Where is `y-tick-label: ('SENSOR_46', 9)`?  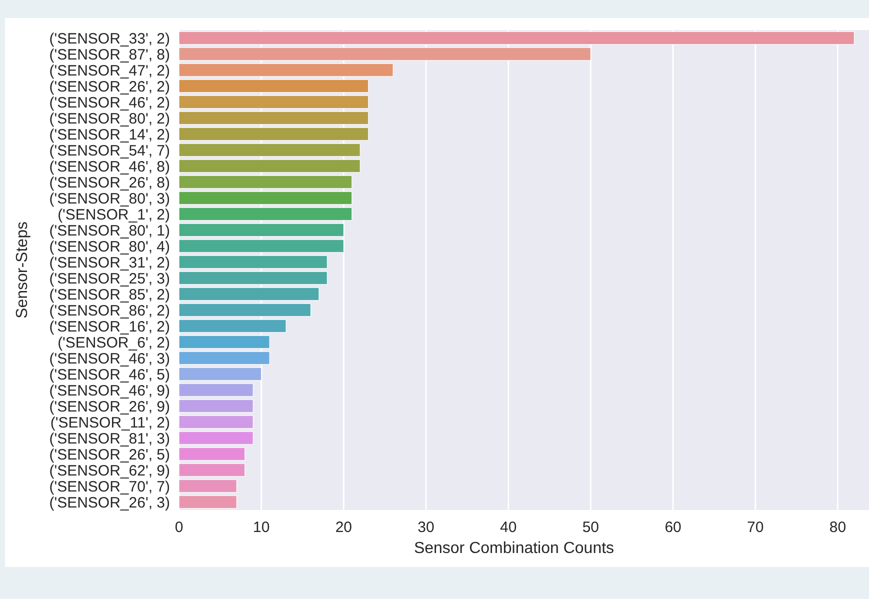 y-tick-label: ('SENSOR_46', 9) is located at coordinates (109, 391).